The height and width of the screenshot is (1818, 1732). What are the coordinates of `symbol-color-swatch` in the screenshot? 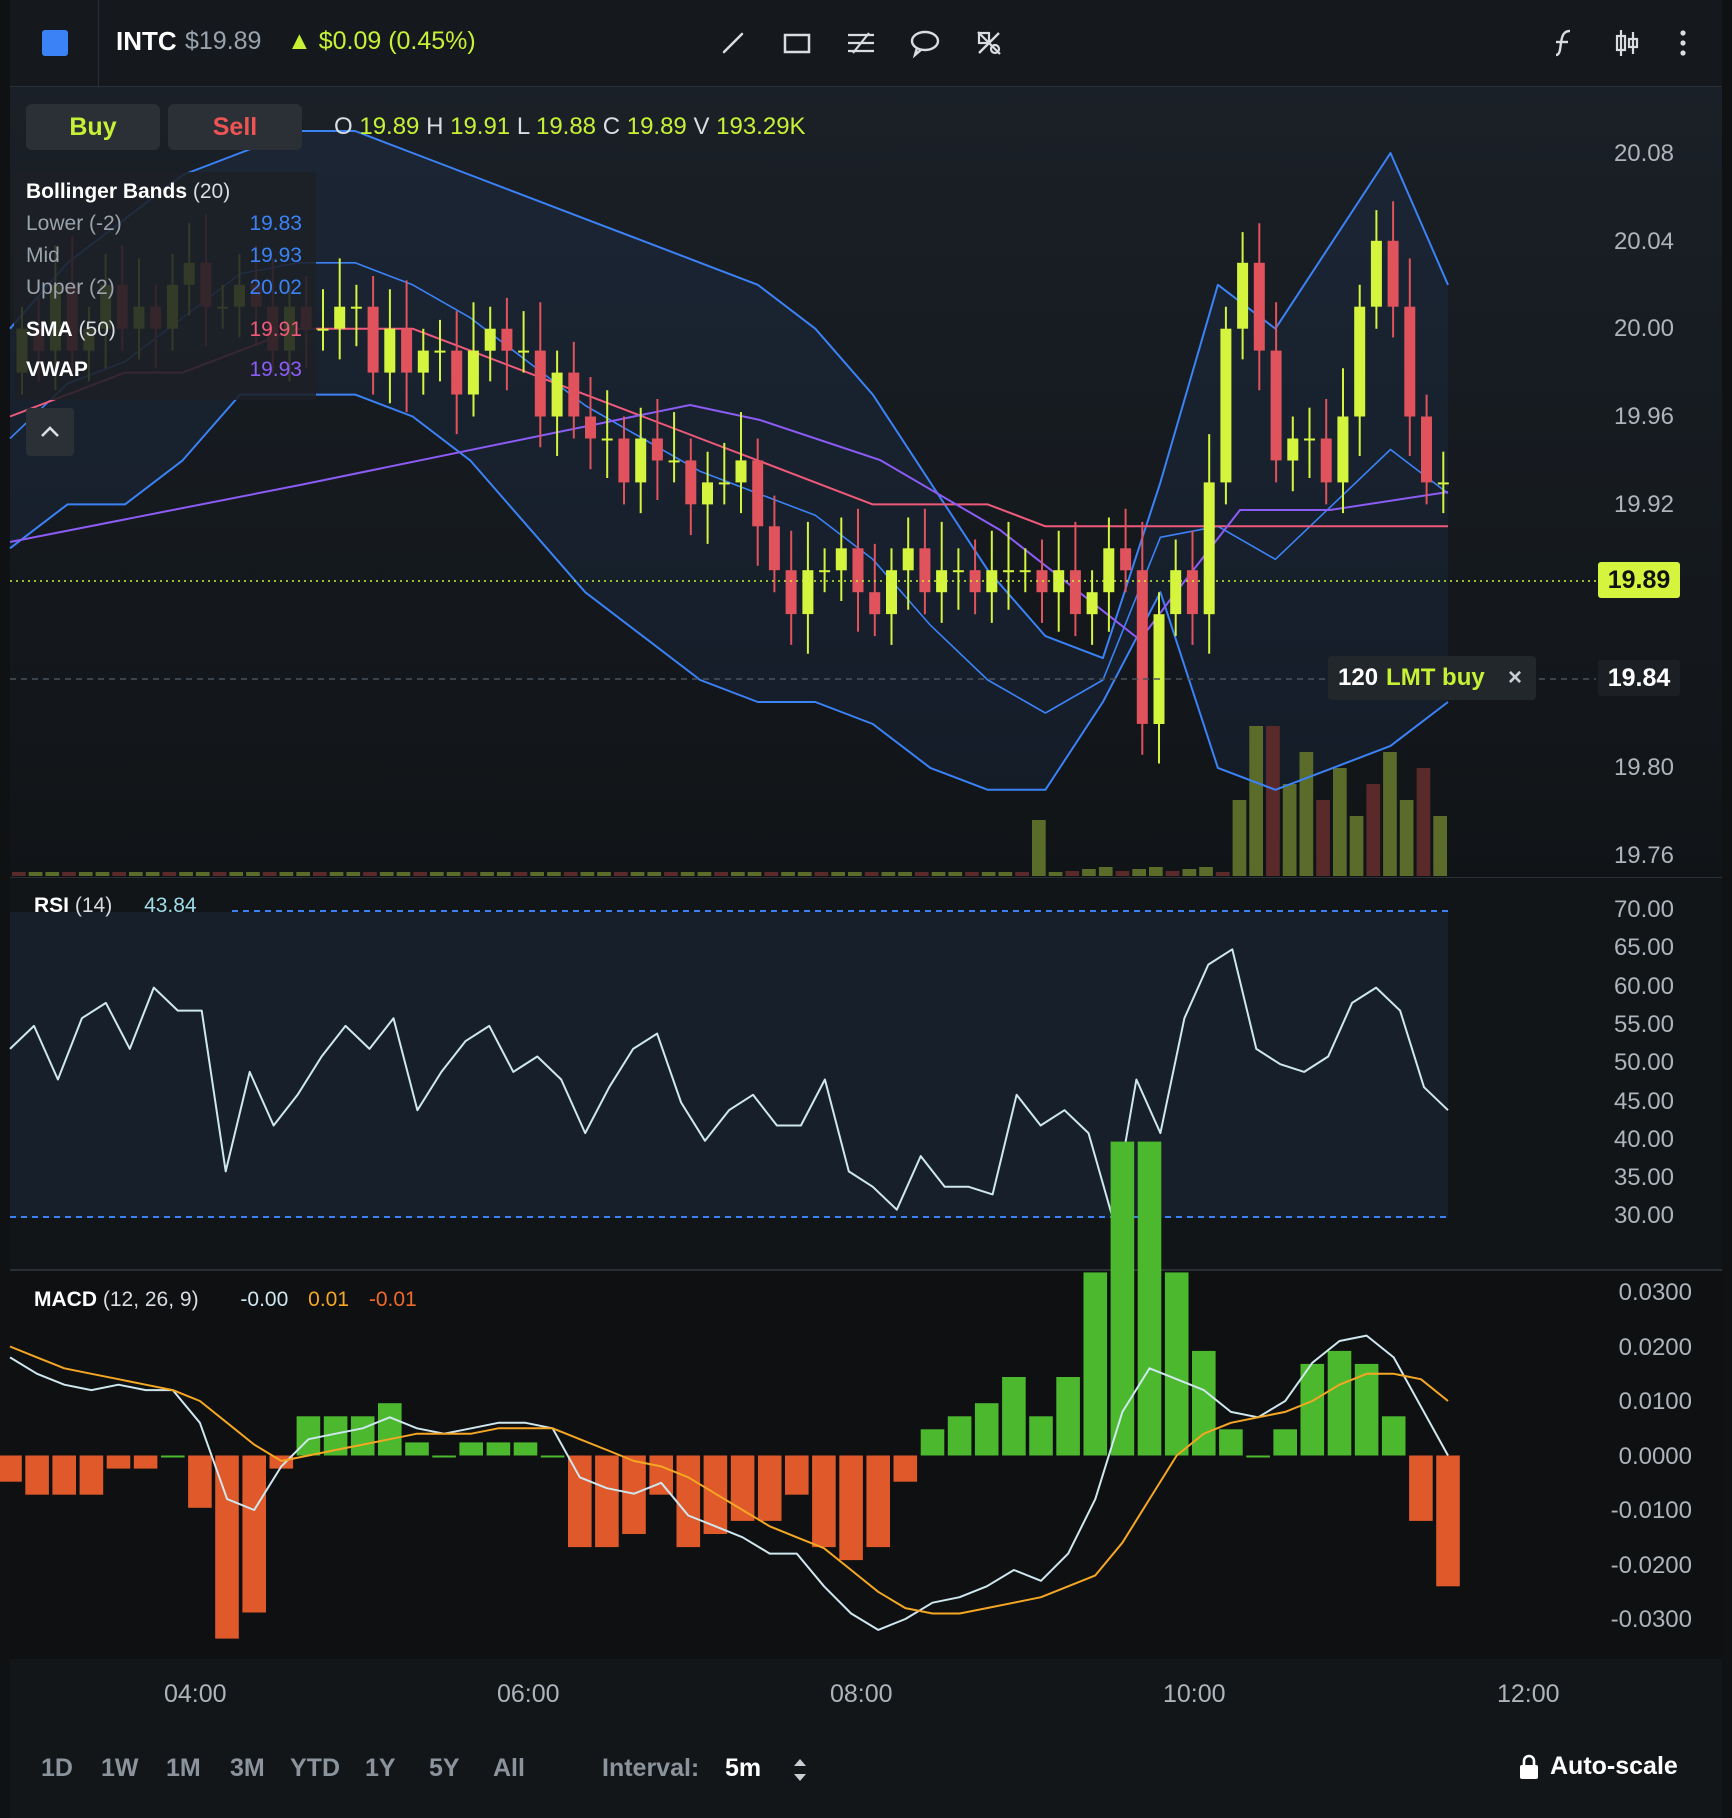 It's located at (55, 43).